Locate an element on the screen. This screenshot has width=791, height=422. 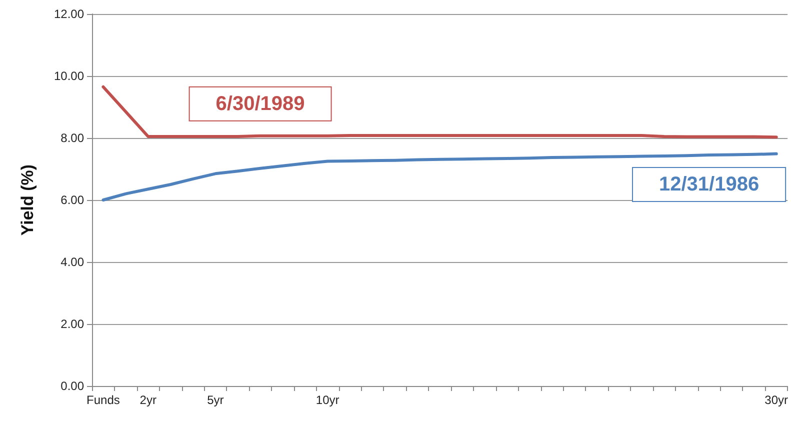
y-tick-label: 8.00 is located at coordinates (72, 138).